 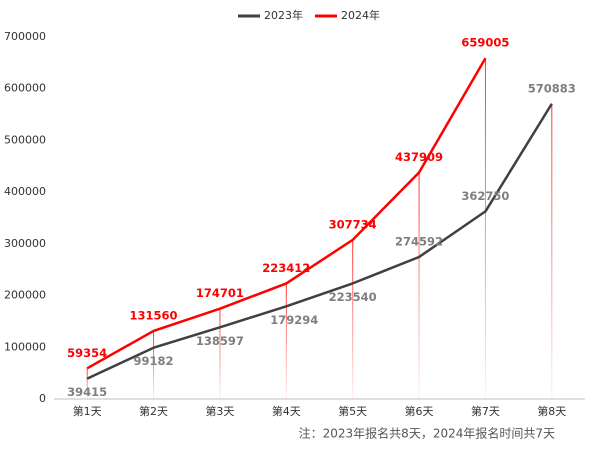 I want to click on data-label: 362750, so click(x=485, y=196).